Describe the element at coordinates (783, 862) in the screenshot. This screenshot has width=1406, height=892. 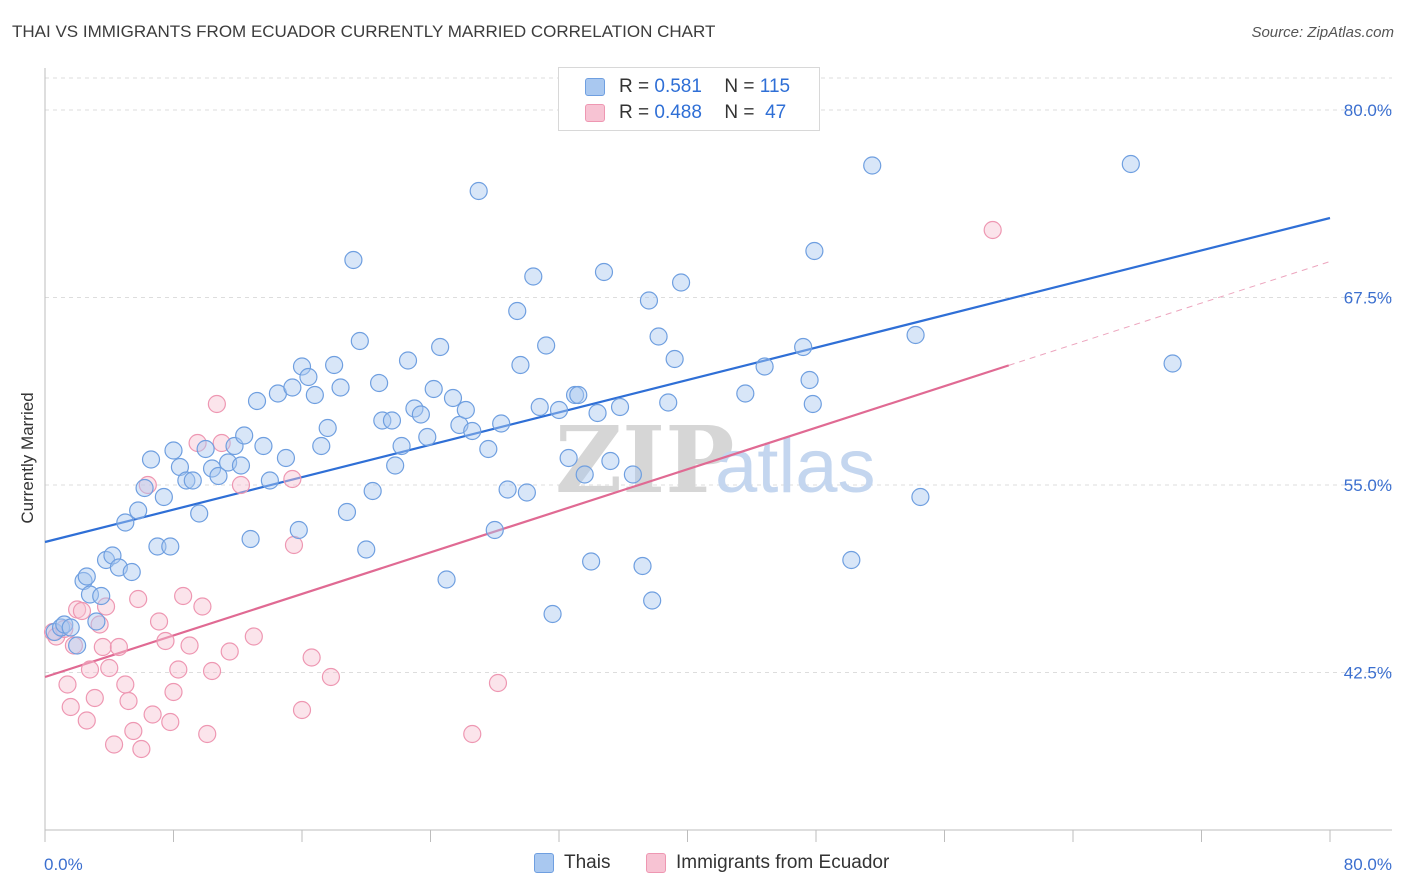
I see `legend-label-ecuador: Immigrants from Ecuador` at that location.